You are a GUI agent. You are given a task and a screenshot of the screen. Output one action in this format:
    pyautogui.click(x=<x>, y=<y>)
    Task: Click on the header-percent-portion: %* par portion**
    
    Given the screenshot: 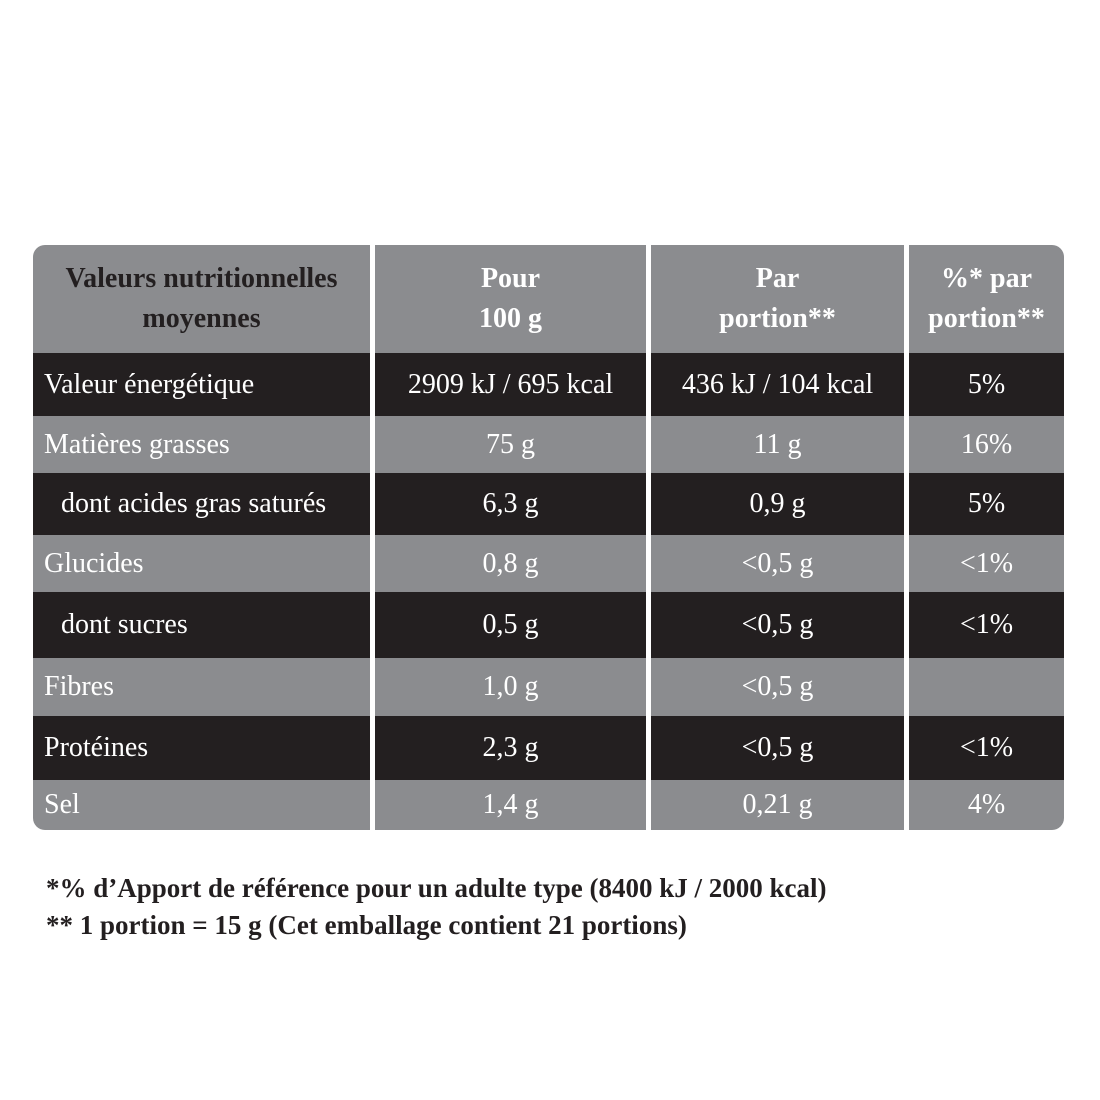 What is the action you would take?
    pyautogui.click(x=986, y=299)
    